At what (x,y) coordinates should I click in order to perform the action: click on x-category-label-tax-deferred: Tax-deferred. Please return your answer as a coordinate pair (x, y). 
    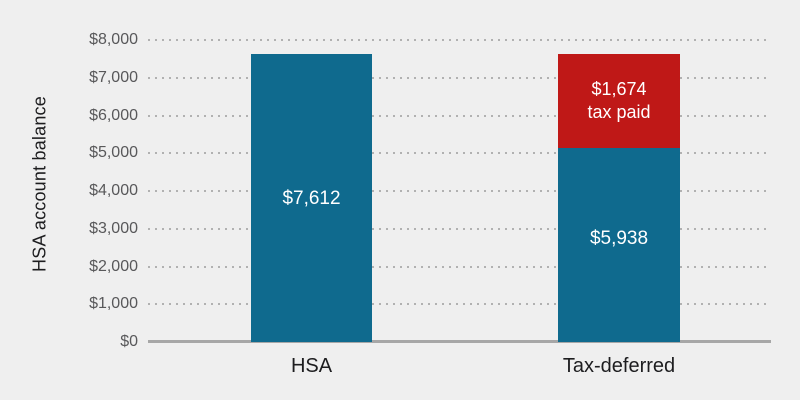
    Looking at the image, I should click on (619, 366).